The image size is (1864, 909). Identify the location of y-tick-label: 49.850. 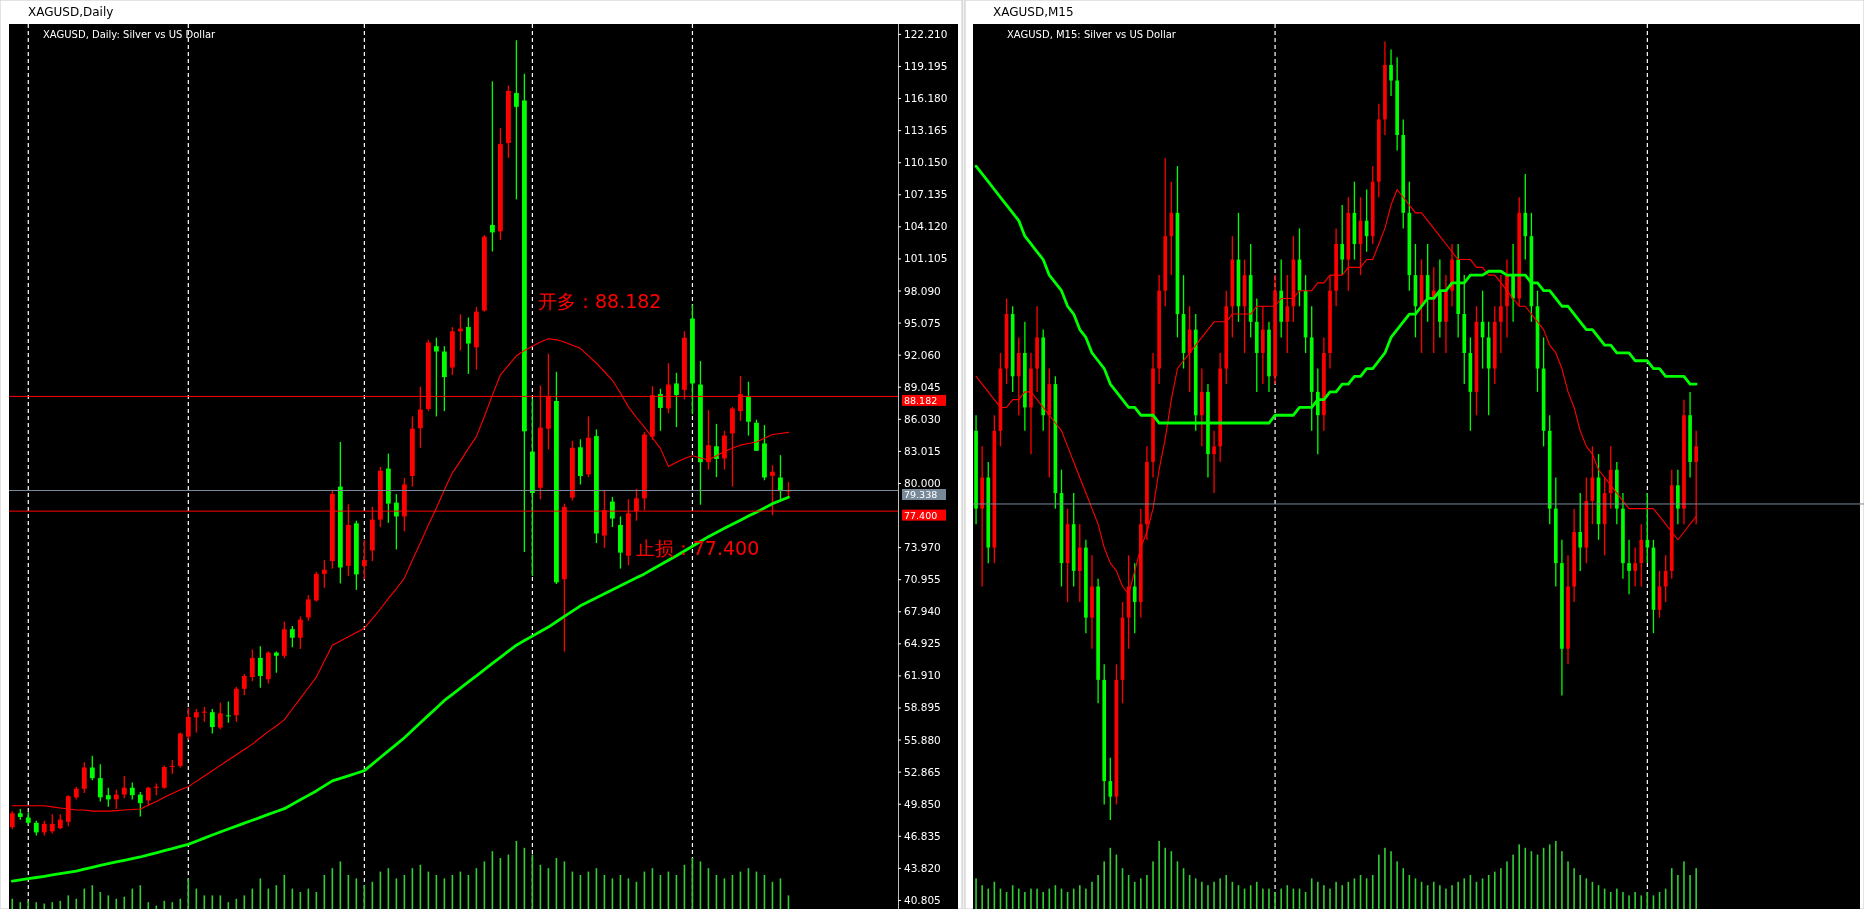
(922, 803).